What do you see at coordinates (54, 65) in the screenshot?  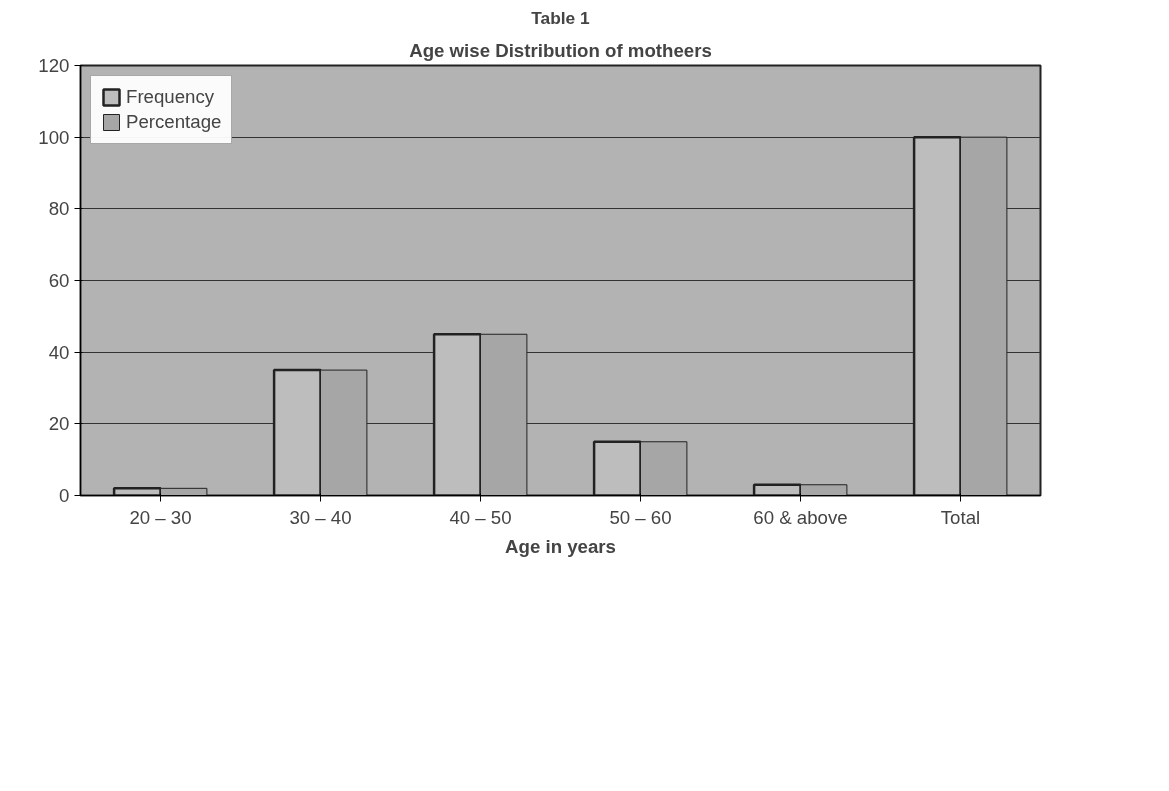 I see `y-tick-label: 120` at bounding box center [54, 65].